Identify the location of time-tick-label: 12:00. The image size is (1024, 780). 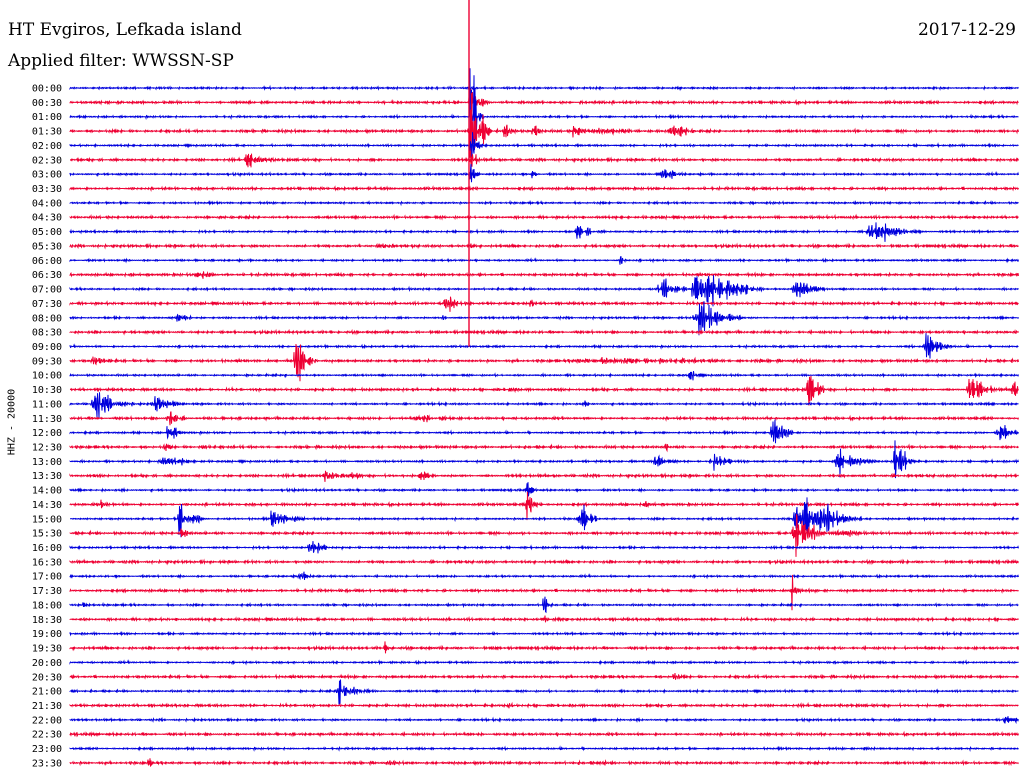
(47, 433).